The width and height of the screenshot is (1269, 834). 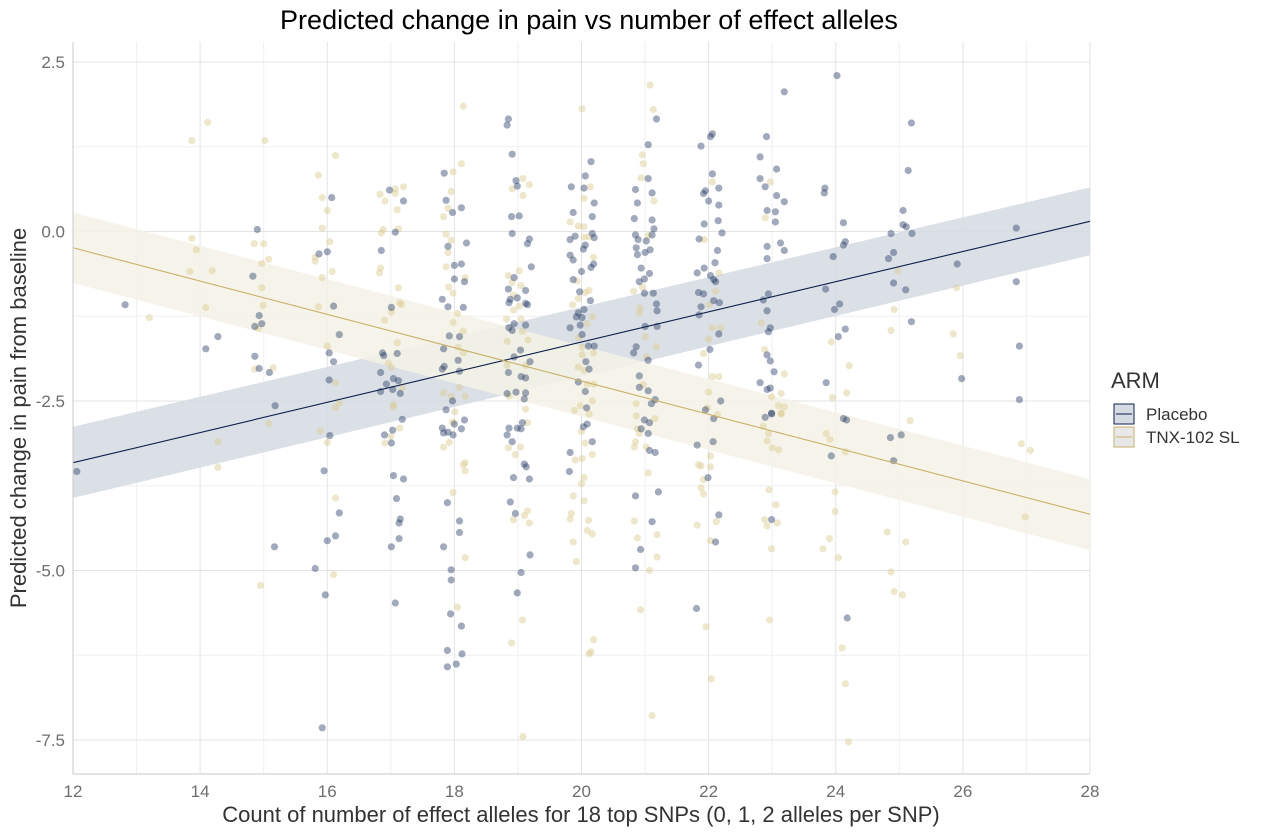 What do you see at coordinates (1160, 414) in the screenshot?
I see `legend-item-placebo: Placebo` at bounding box center [1160, 414].